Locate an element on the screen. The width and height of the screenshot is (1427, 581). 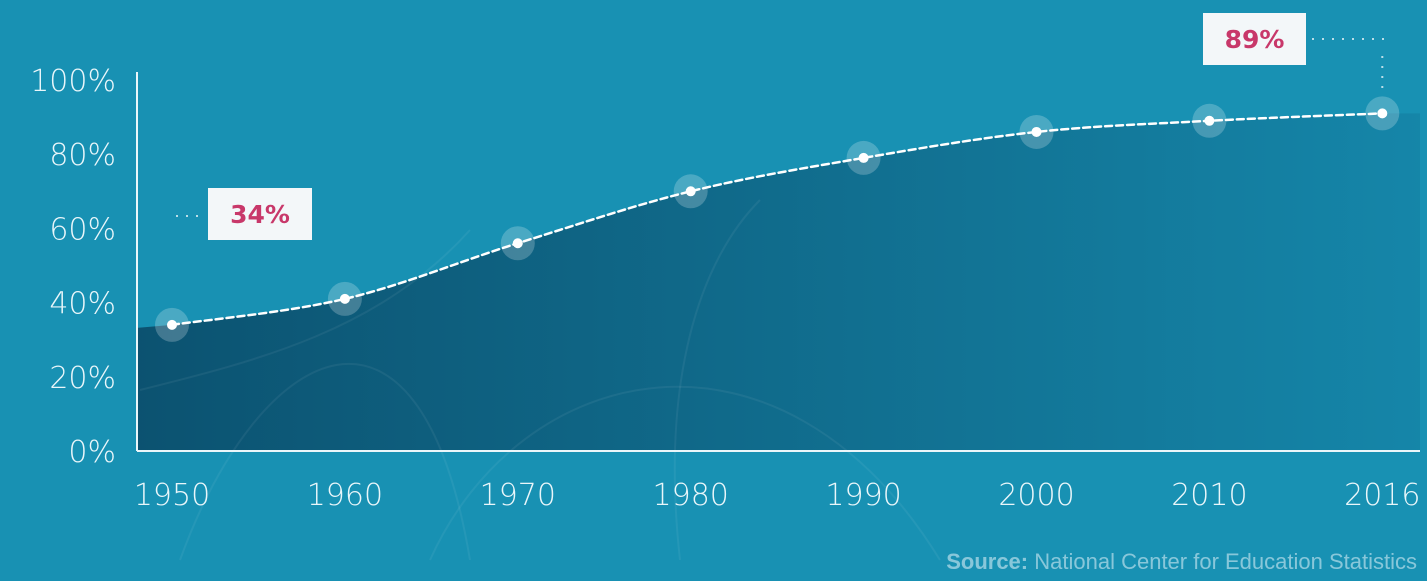
x-tick-label: 2000 is located at coordinates (1036, 495).